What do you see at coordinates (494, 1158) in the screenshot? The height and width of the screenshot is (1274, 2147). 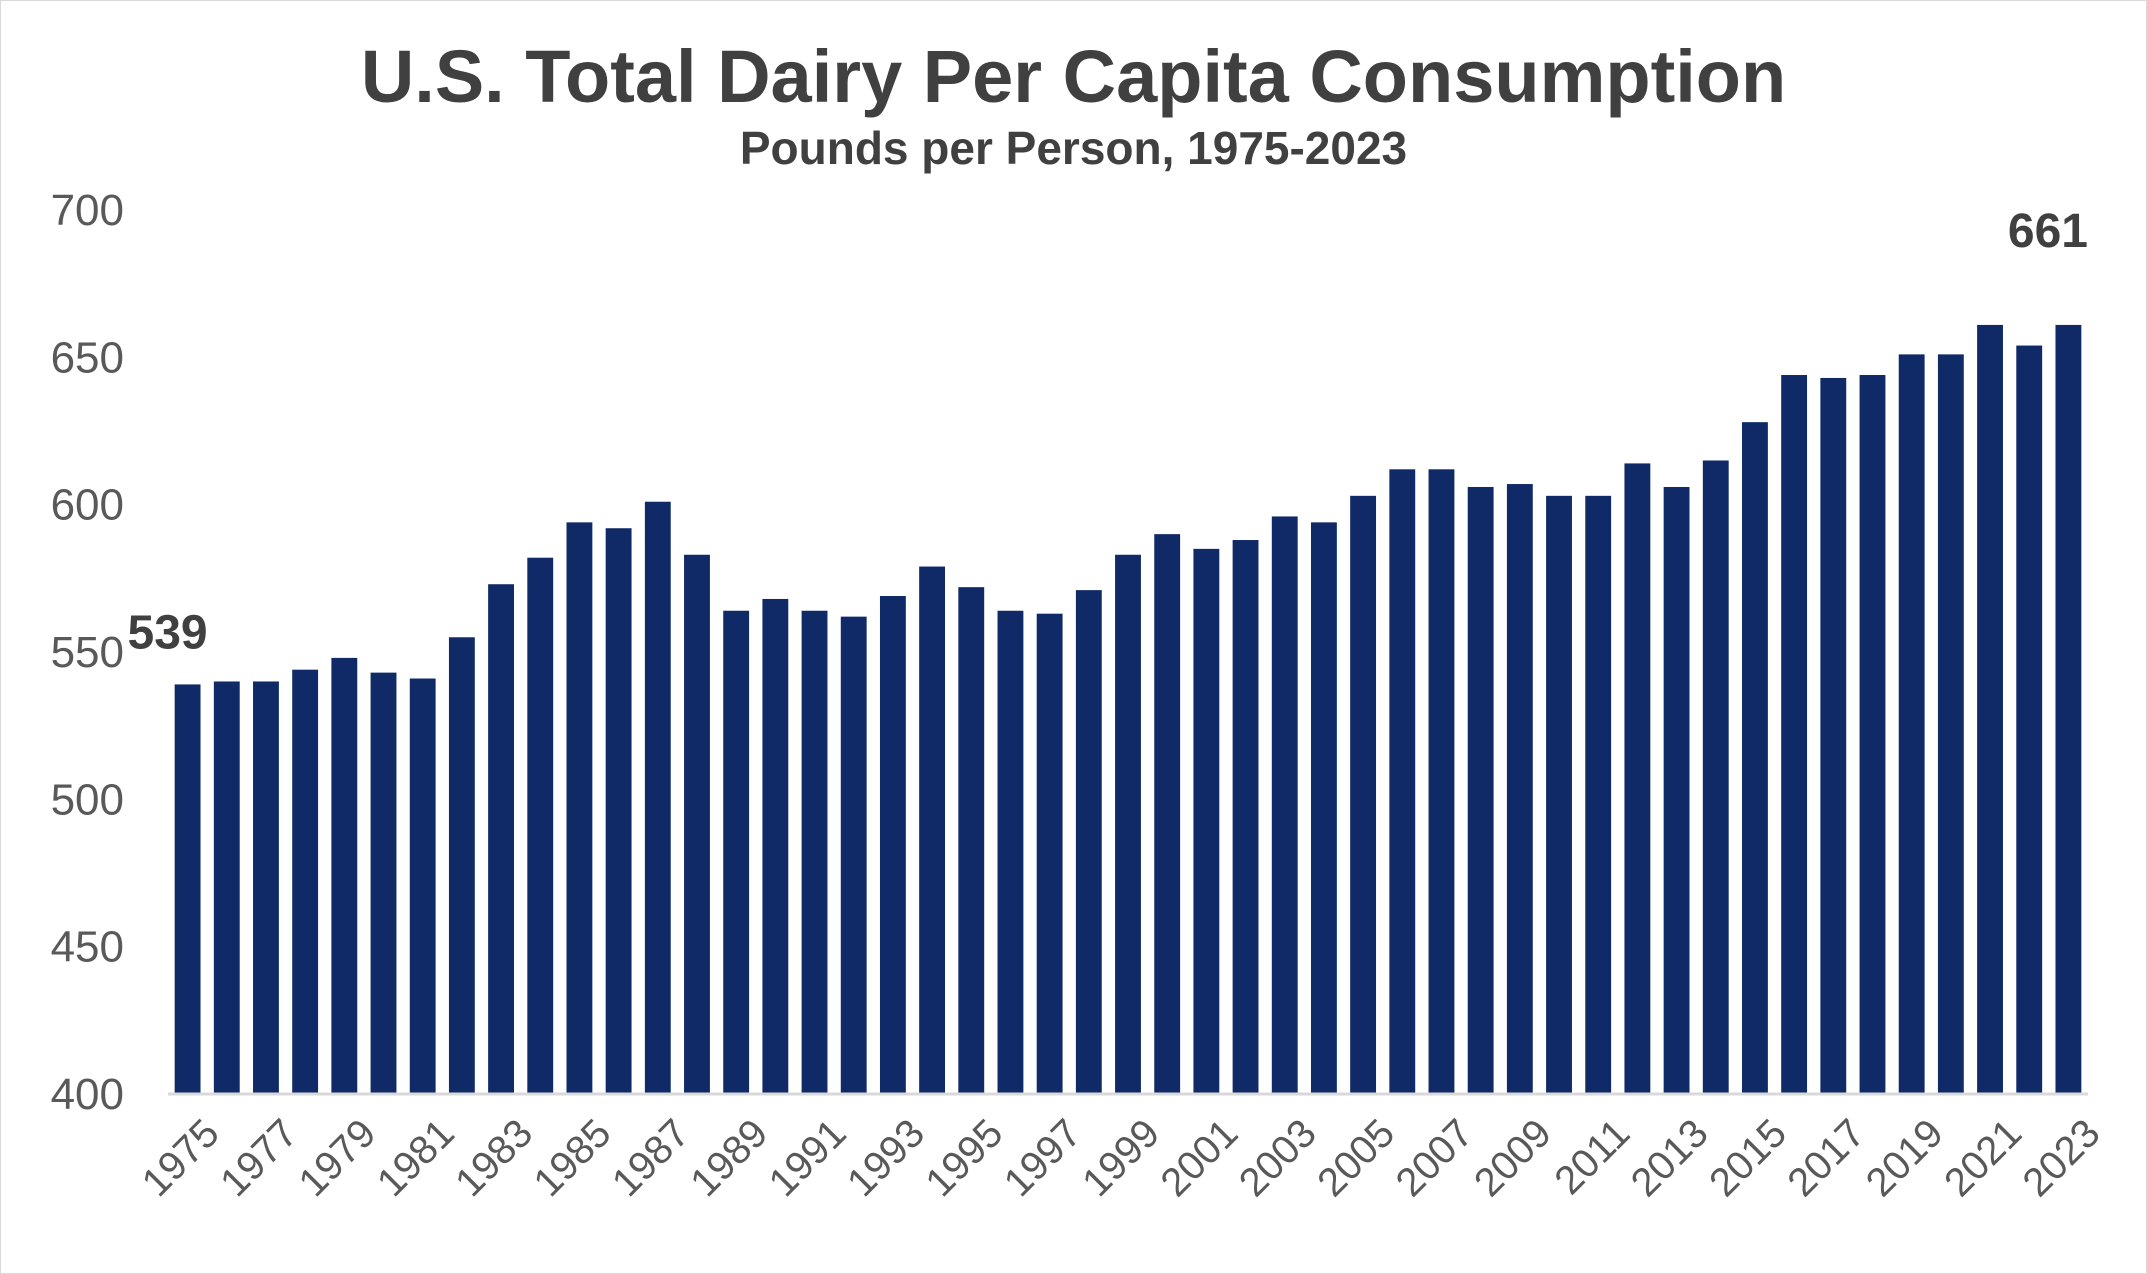 I see `x-tick-label: 1983` at bounding box center [494, 1158].